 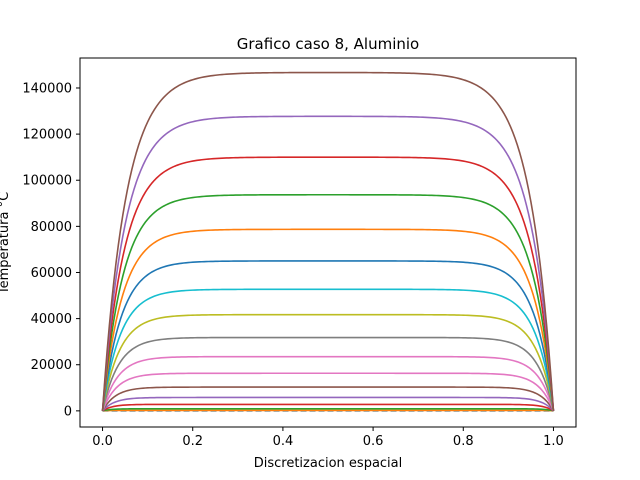 I want to click on chart-title: Grafico caso 8, Aluminio, so click(x=328, y=44).